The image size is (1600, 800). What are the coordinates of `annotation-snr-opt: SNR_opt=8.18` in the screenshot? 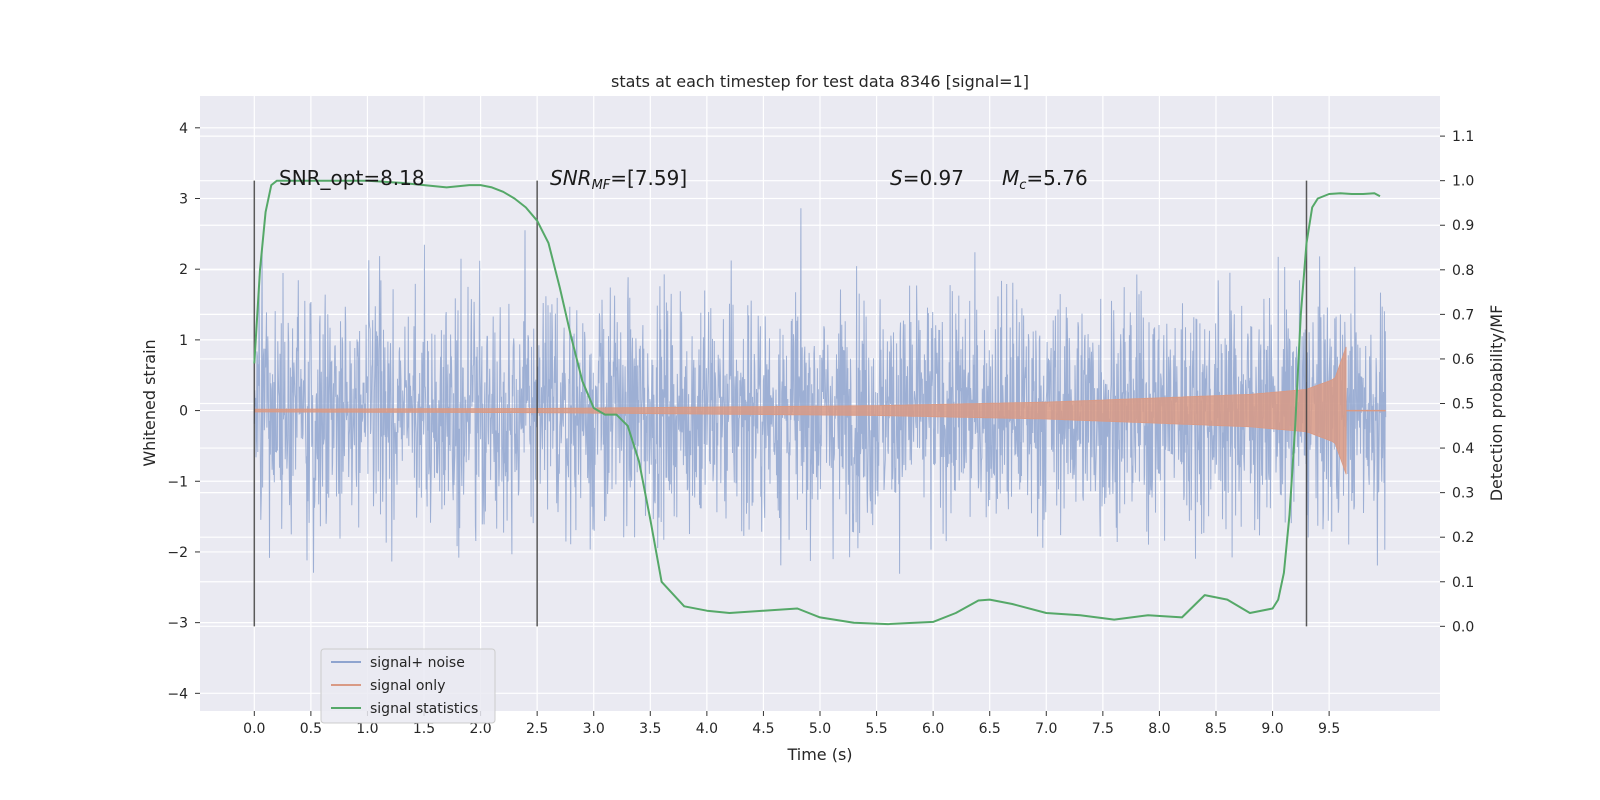 It's located at (352, 178).